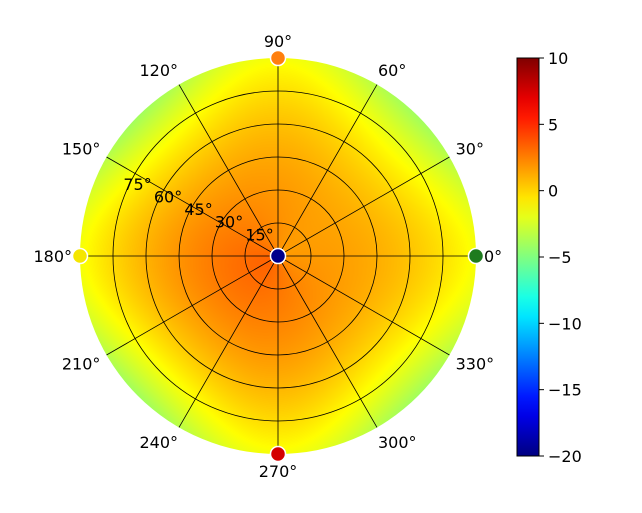 This screenshot has width=642, height=513. What do you see at coordinates (565, 323) in the screenshot?
I see `colorbar-tick-label: −10` at bounding box center [565, 323].